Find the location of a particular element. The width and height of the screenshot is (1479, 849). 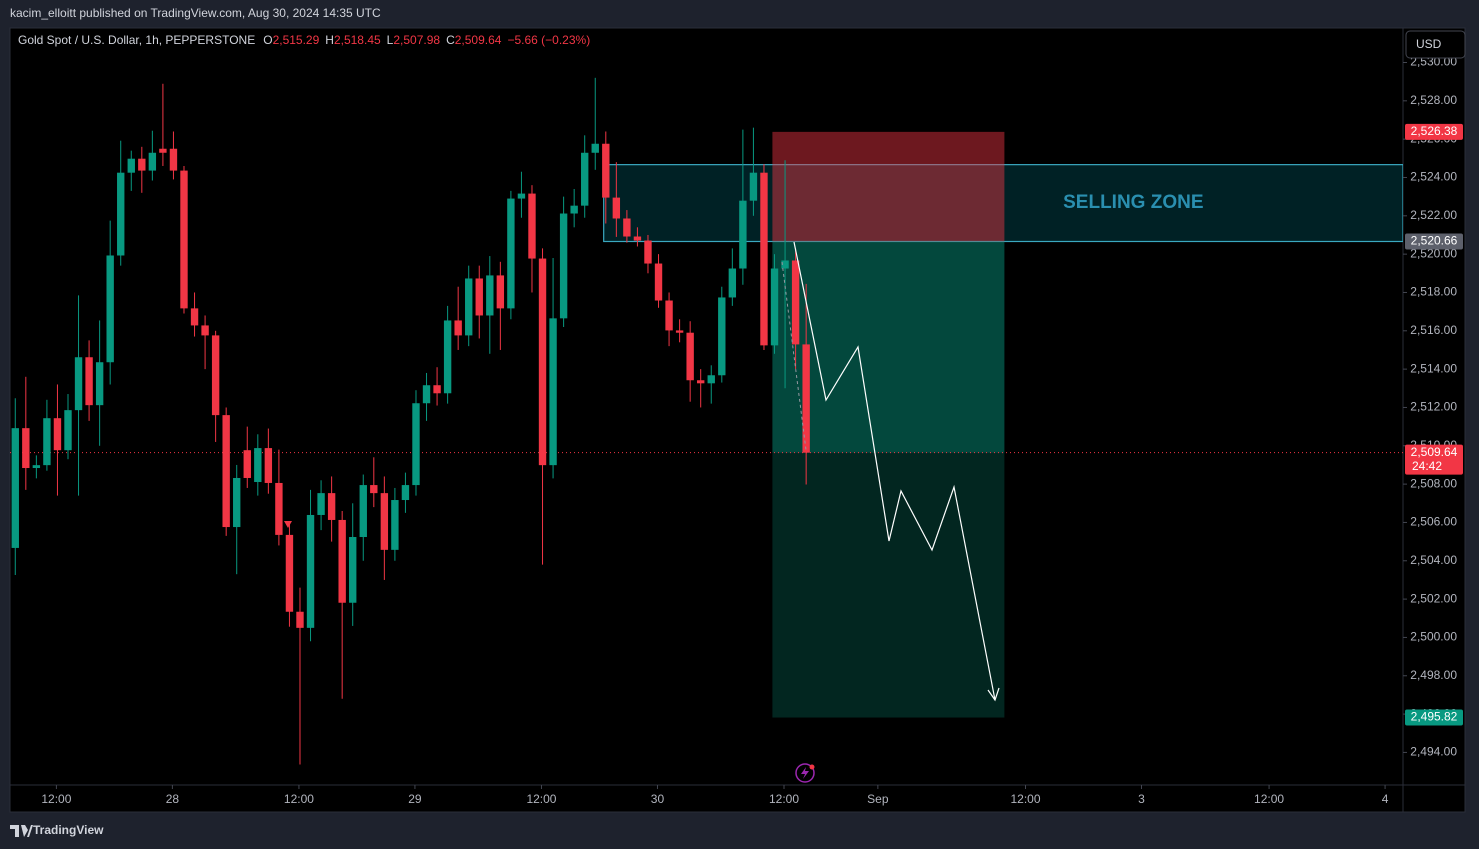

y-tick-label: 2,514.00 is located at coordinates (1433, 368).